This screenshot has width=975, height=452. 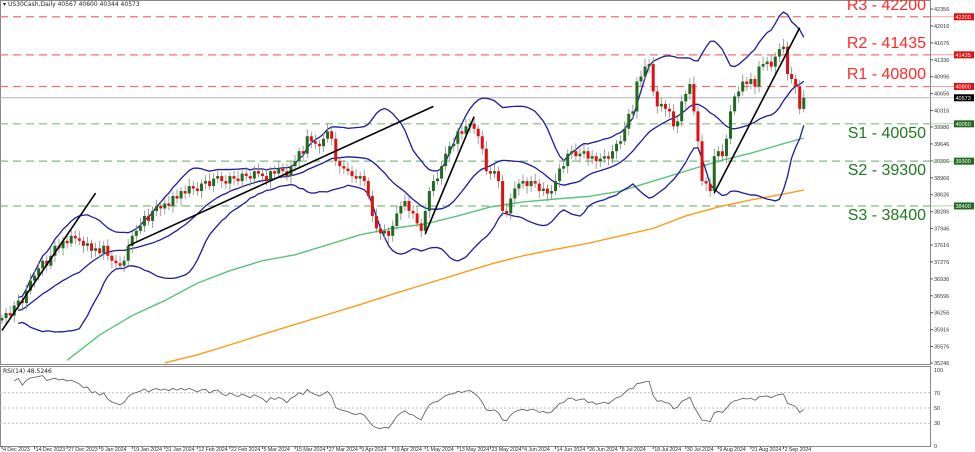 I want to click on trendline, so click(x=49, y=261).